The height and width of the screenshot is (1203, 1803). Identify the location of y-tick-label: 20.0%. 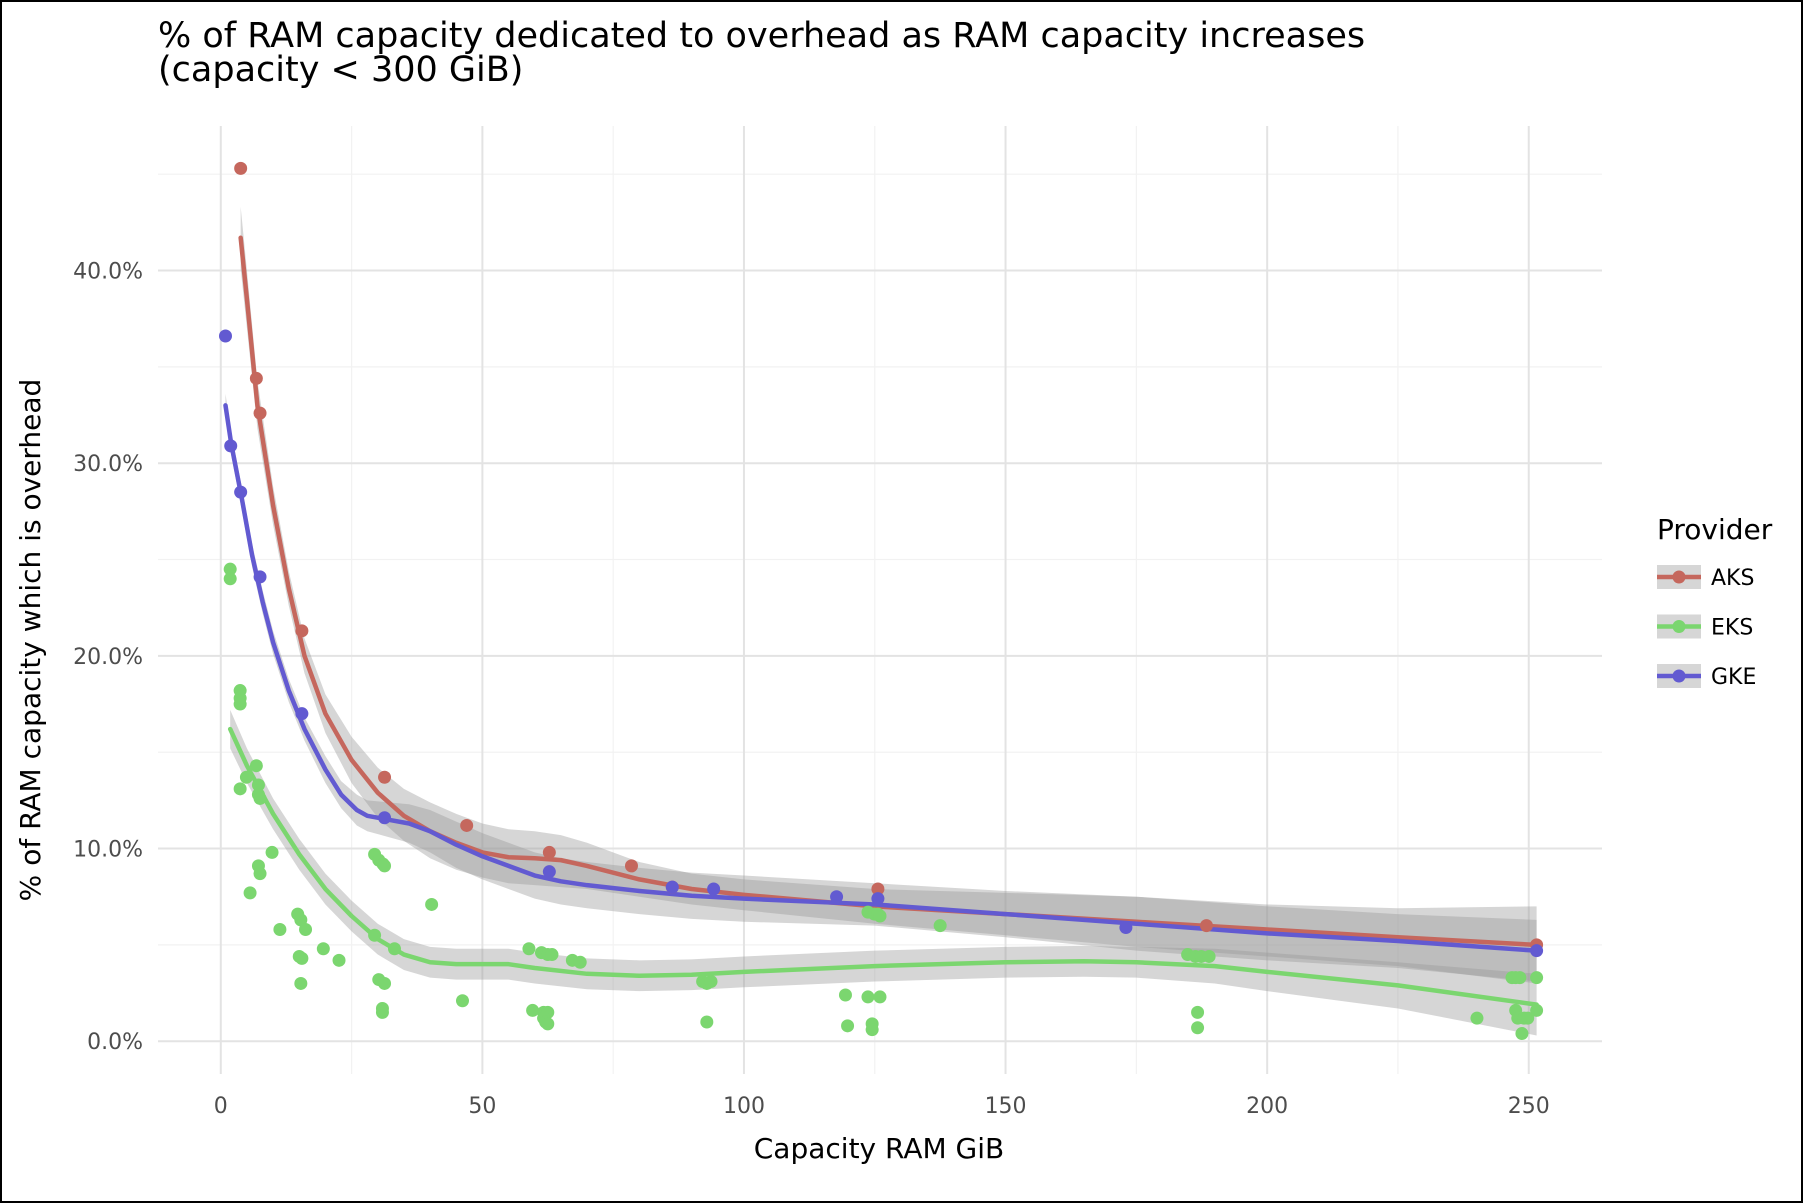
(108, 657).